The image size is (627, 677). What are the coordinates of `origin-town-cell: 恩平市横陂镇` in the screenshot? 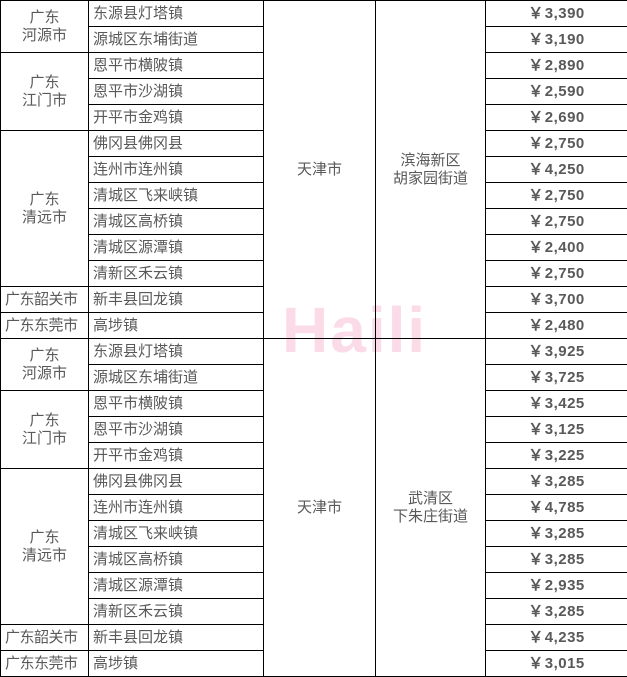 It's located at (176, 66).